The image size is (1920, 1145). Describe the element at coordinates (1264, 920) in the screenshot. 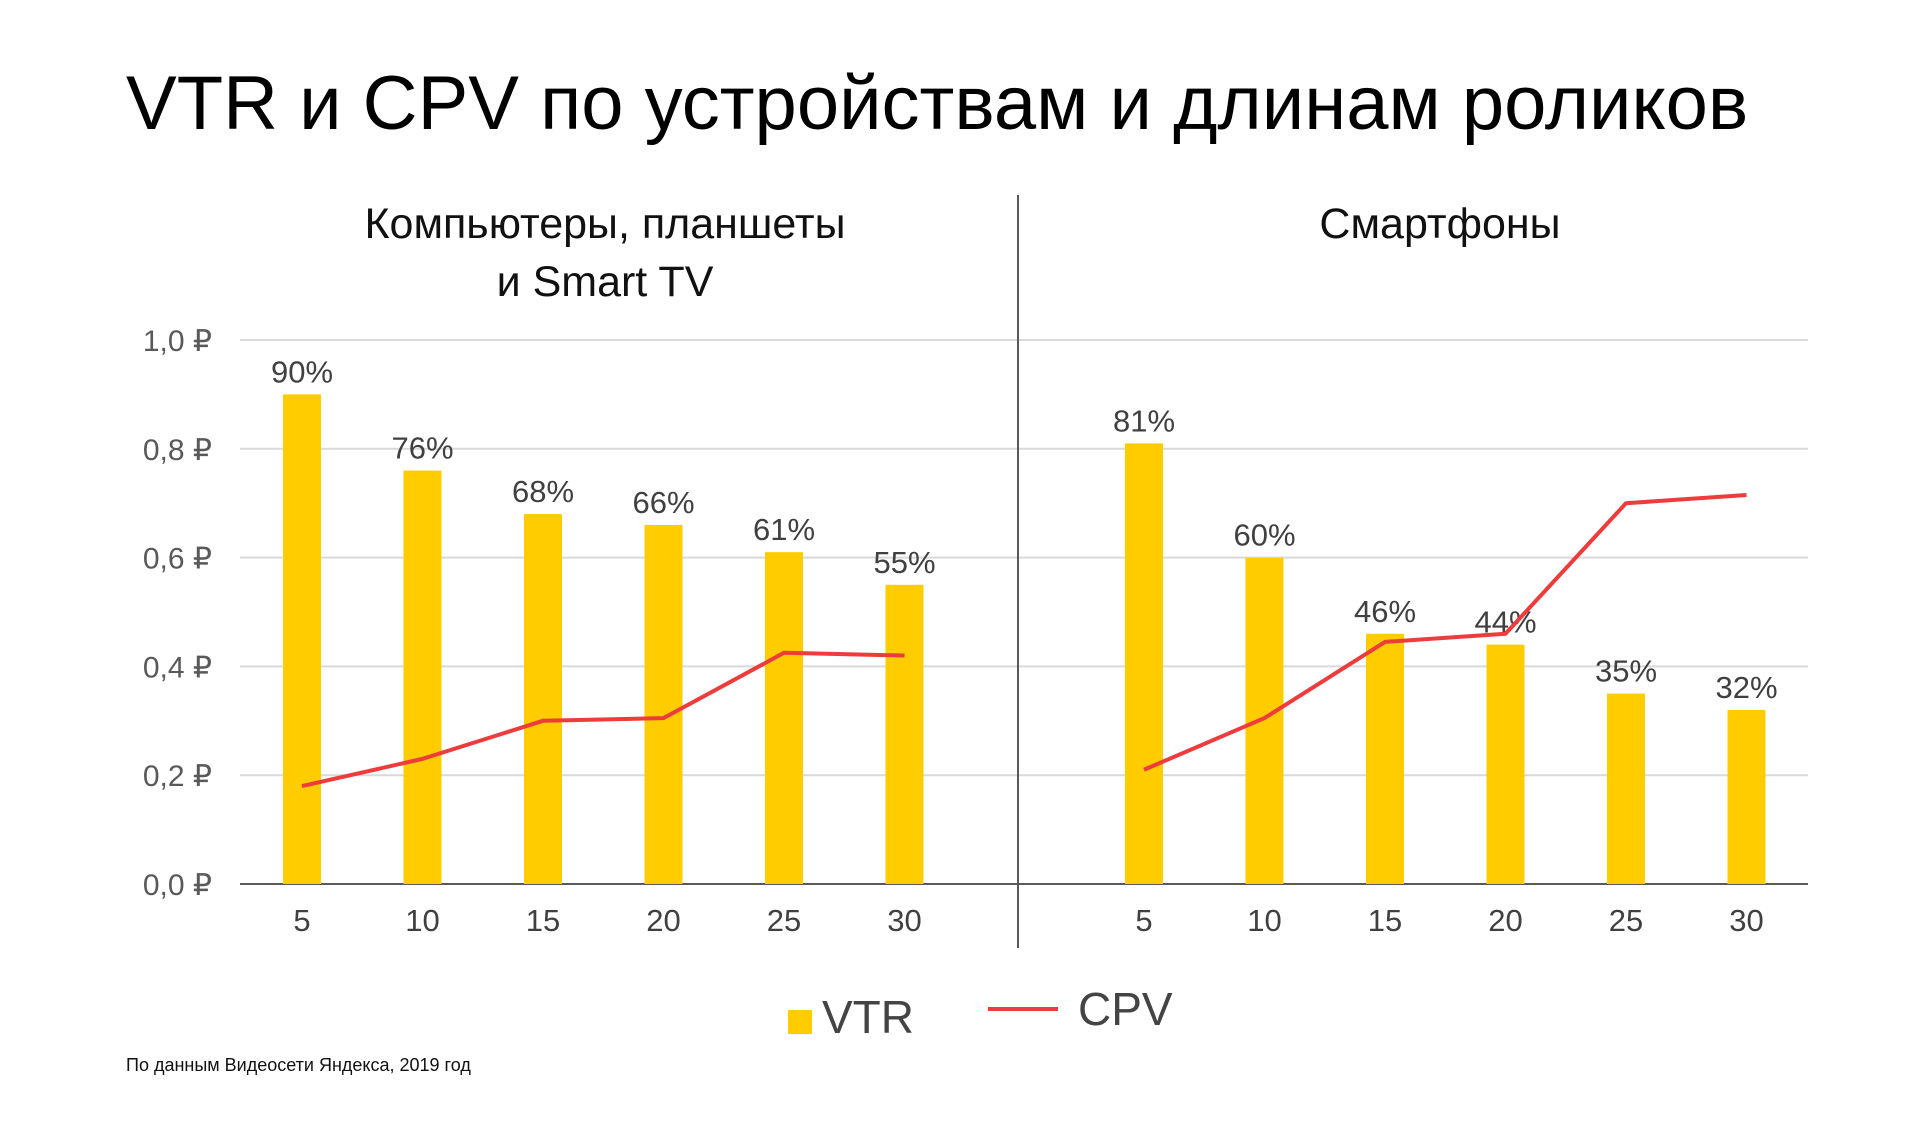

I see `x-tick-label-p2-10: 10` at that location.